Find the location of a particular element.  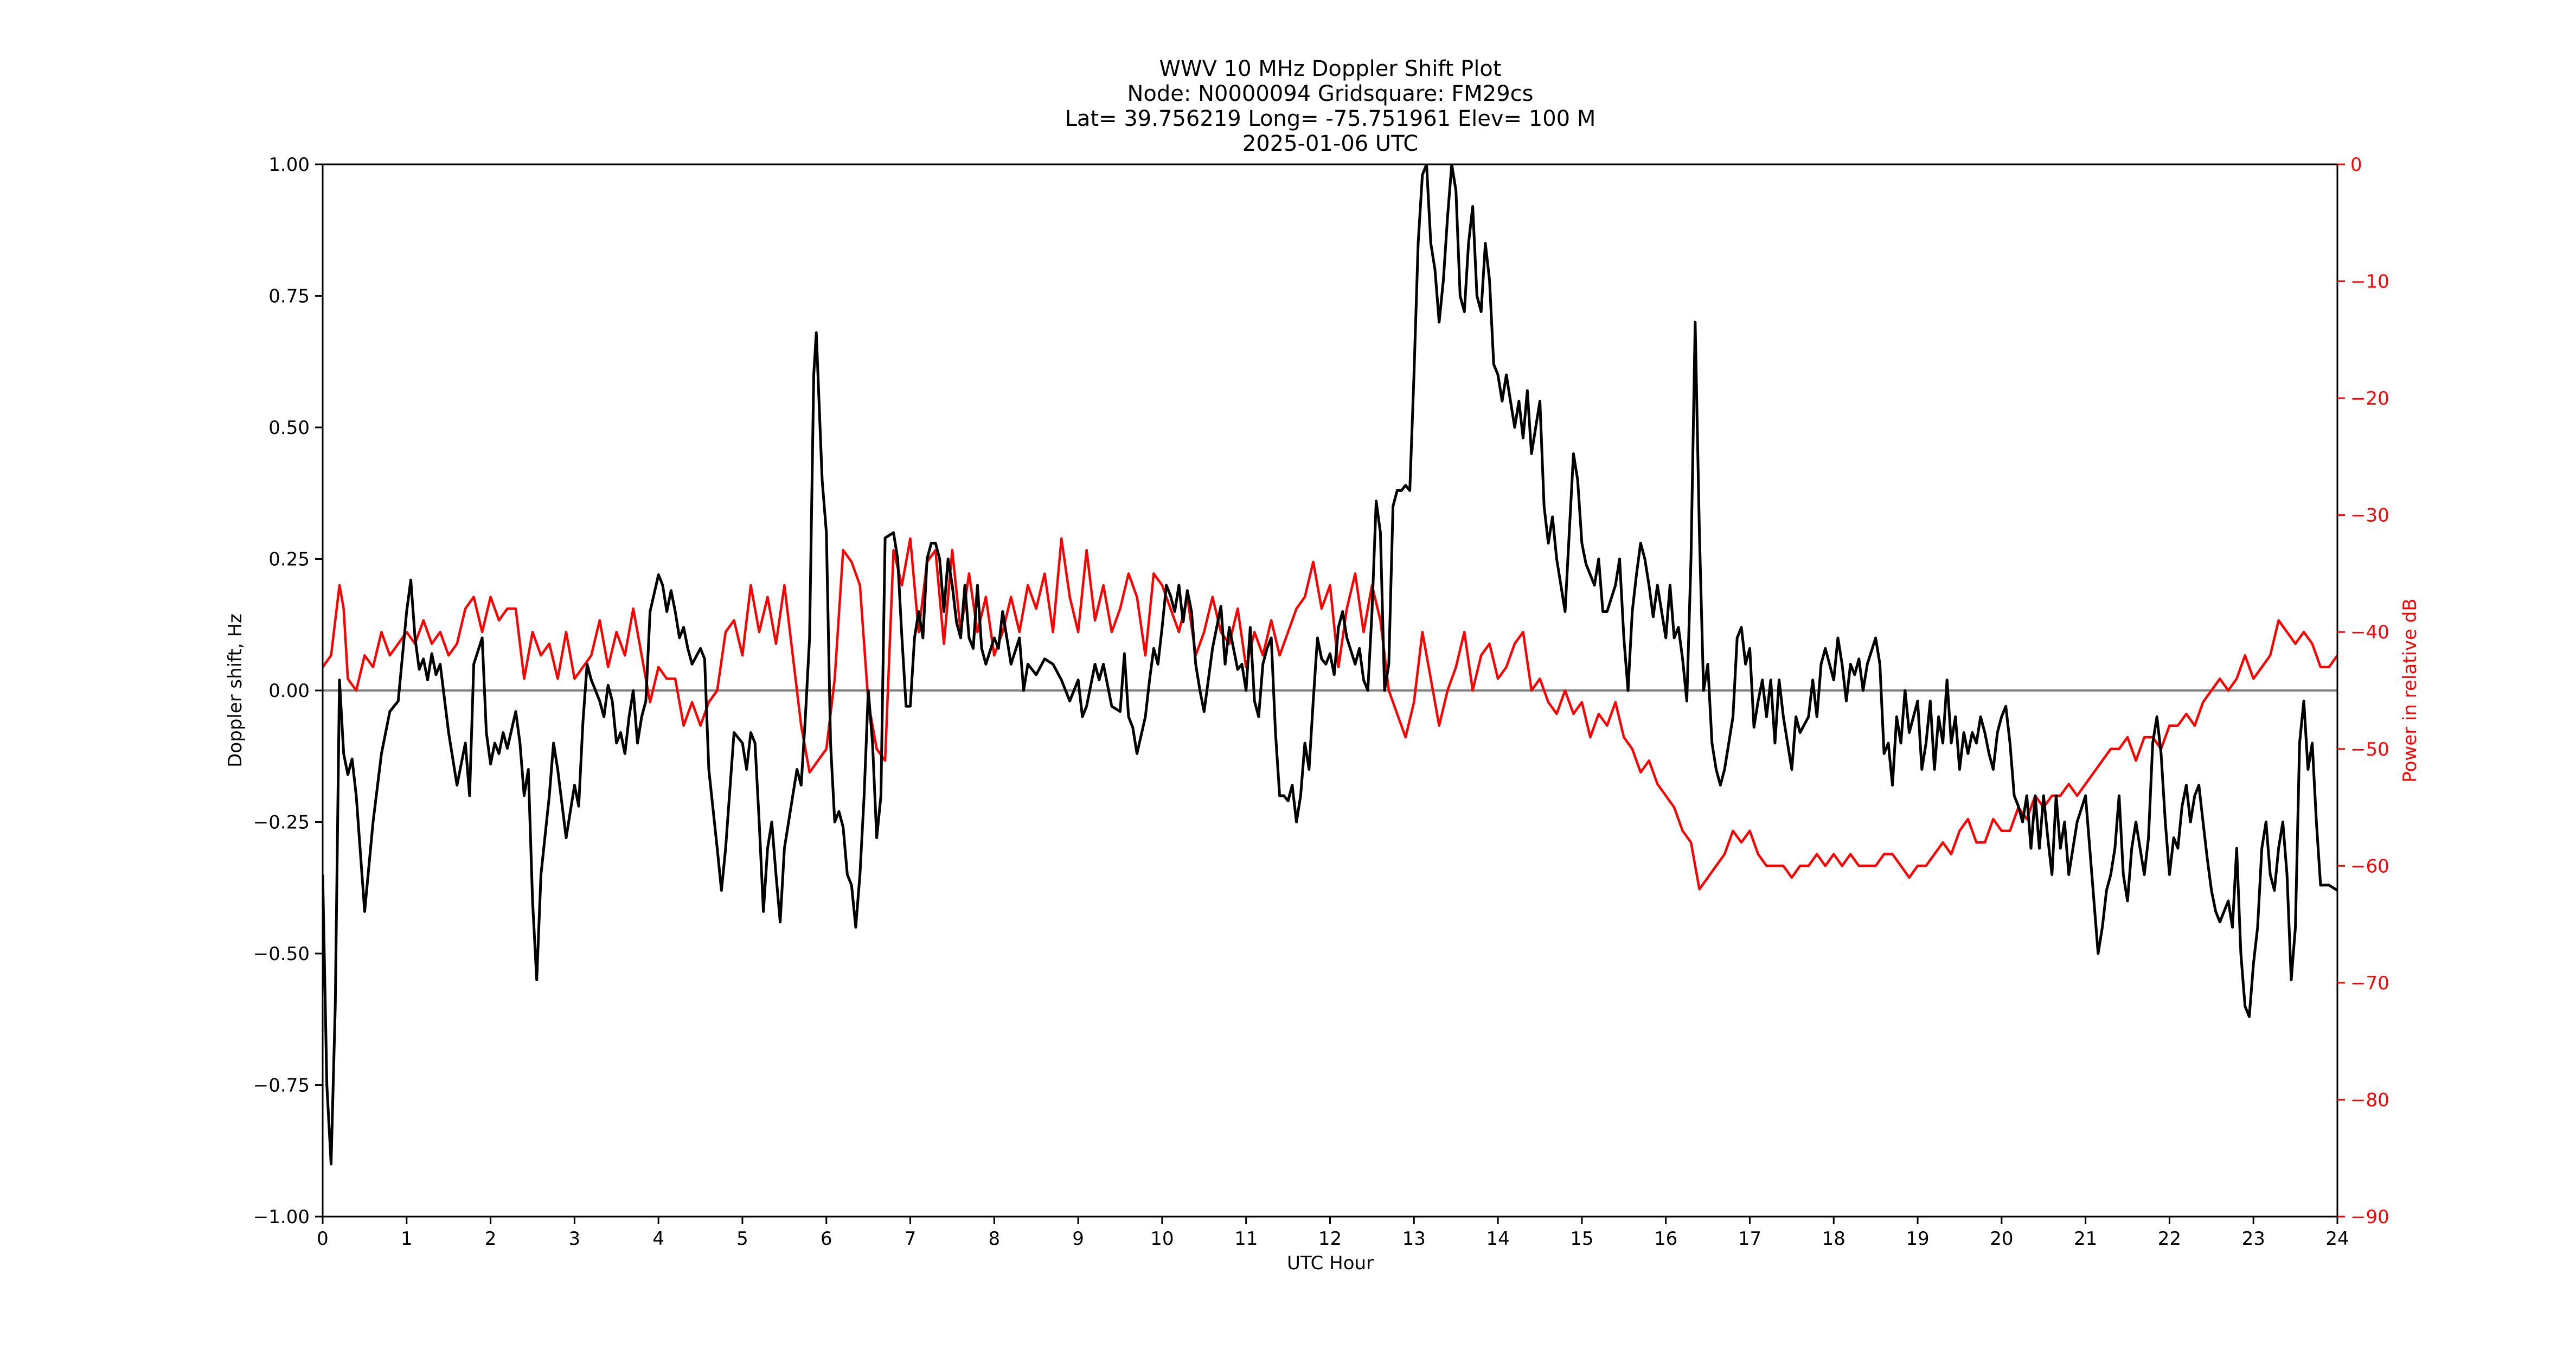

x-tick-label: 0 is located at coordinates (323, 1239).